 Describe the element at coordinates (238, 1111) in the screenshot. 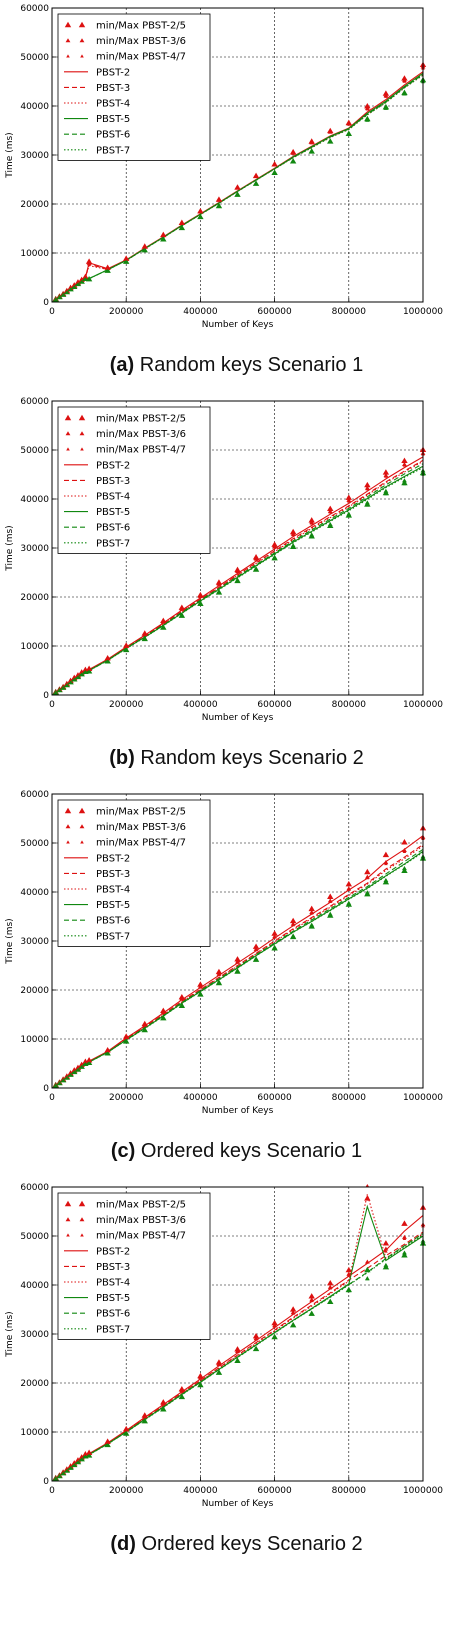

I see `x-axis-label: Number of Keys` at that location.